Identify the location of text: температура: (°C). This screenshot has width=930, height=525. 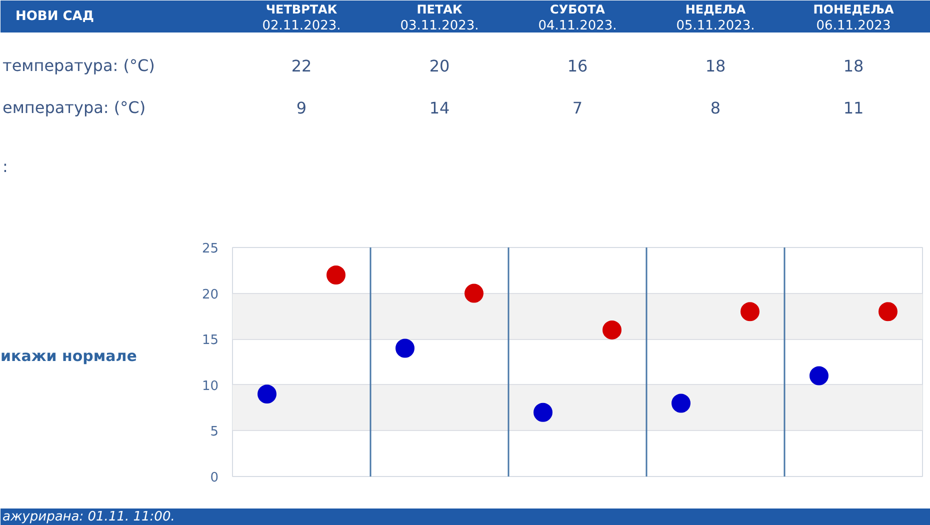
(78, 65).